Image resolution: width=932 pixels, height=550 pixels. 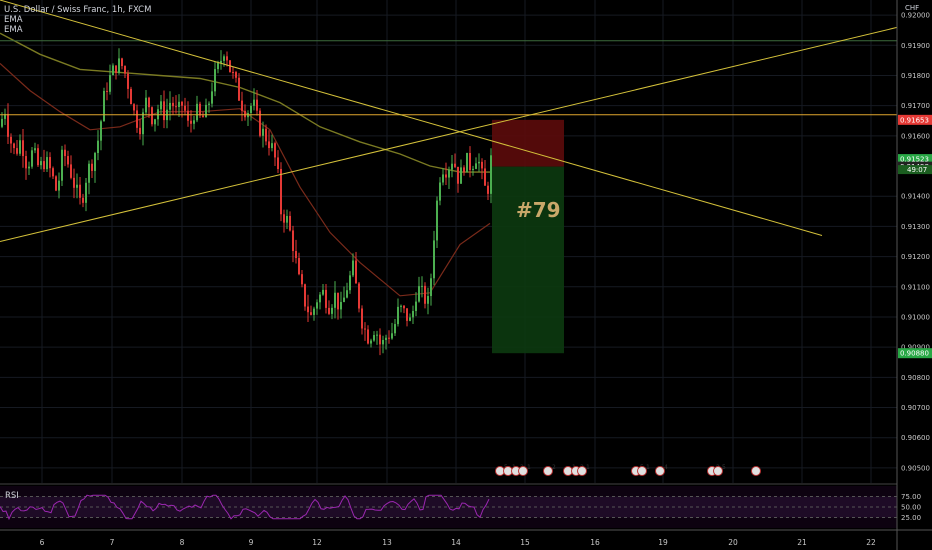 I want to click on ema-legend-2: EMA, so click(x=13, y=30).